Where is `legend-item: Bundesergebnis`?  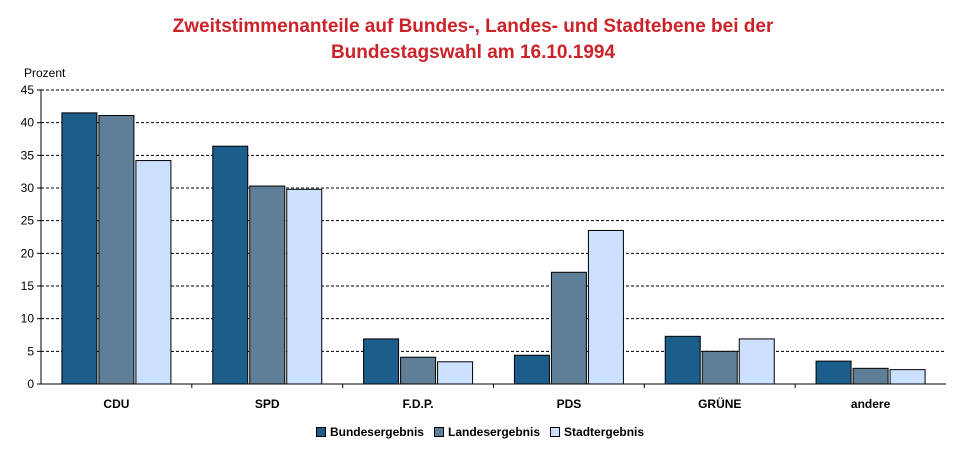 legend-item: Bundesergebnis is located at coordinates (369, 431).